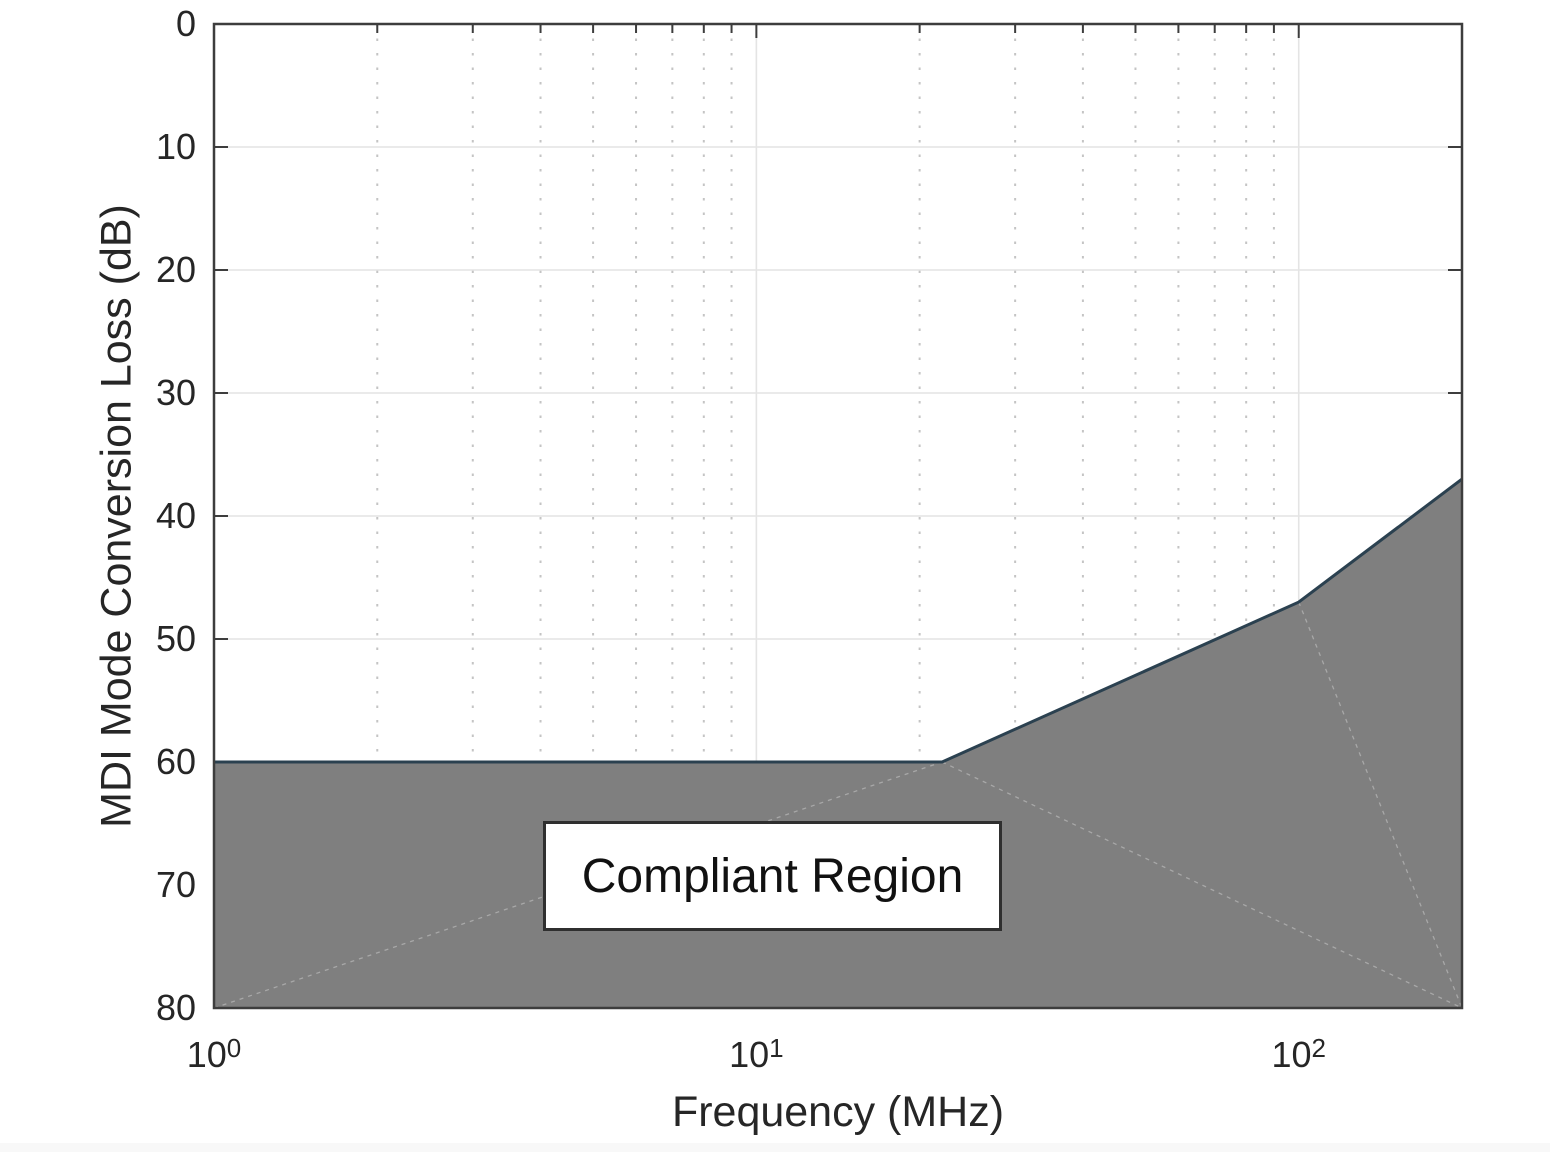 Image resolution: width=1550 pixels, height=1152 pixels. I want to click on y-tick-label: 0, so click(185, 23).